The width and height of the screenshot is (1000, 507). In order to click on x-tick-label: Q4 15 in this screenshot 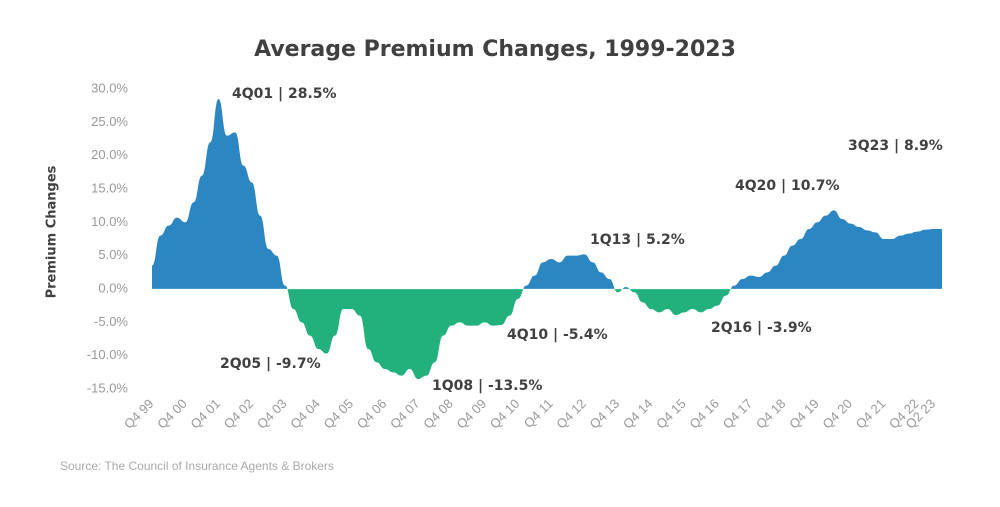, I will do `click(671, 414)`.